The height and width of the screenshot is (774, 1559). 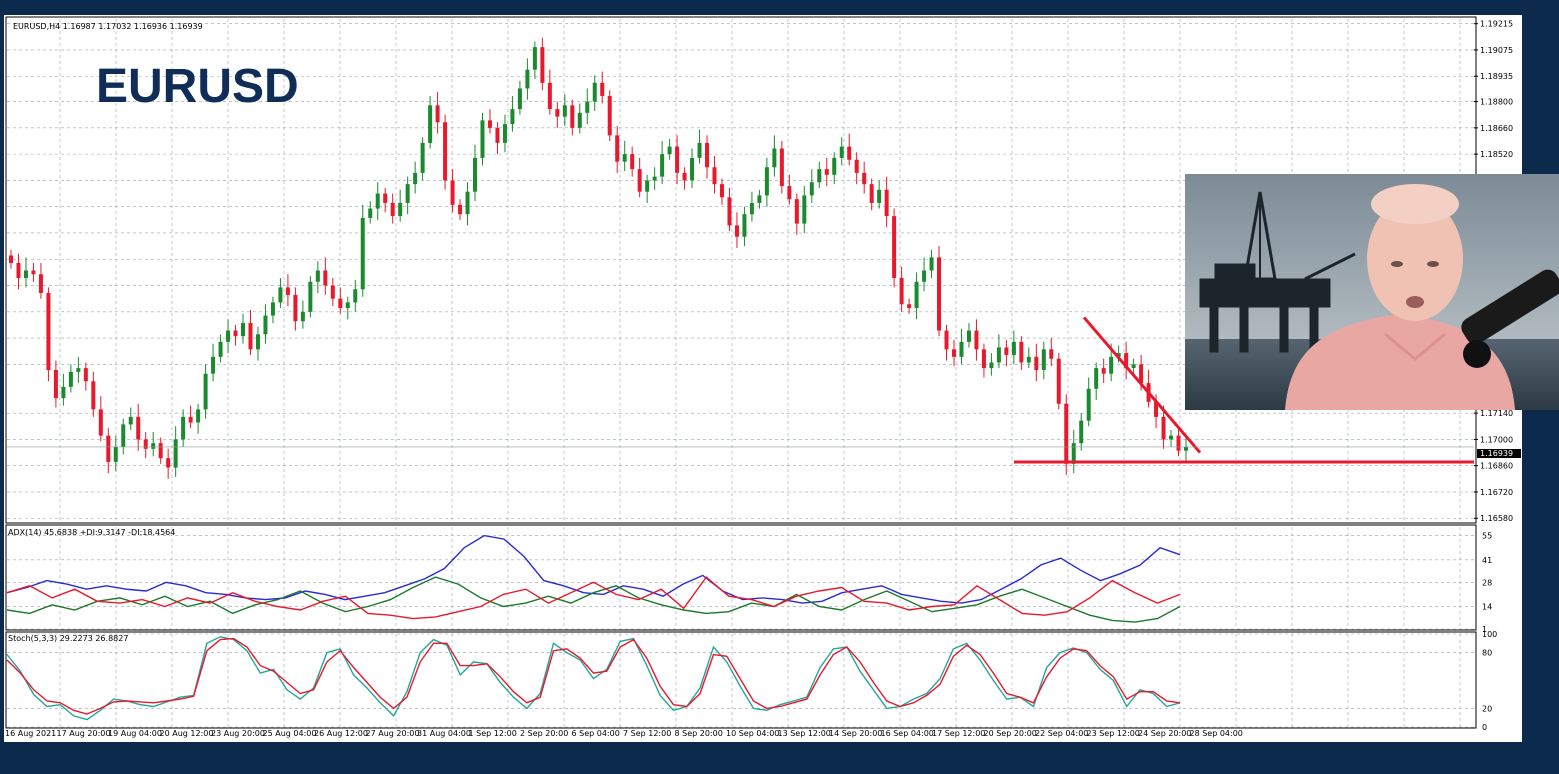 What do you see at coordinates (341, 733) in the screenshot?
I see `time-tick-label: 26 Aug 12:00` at bounding box center [341, 733].